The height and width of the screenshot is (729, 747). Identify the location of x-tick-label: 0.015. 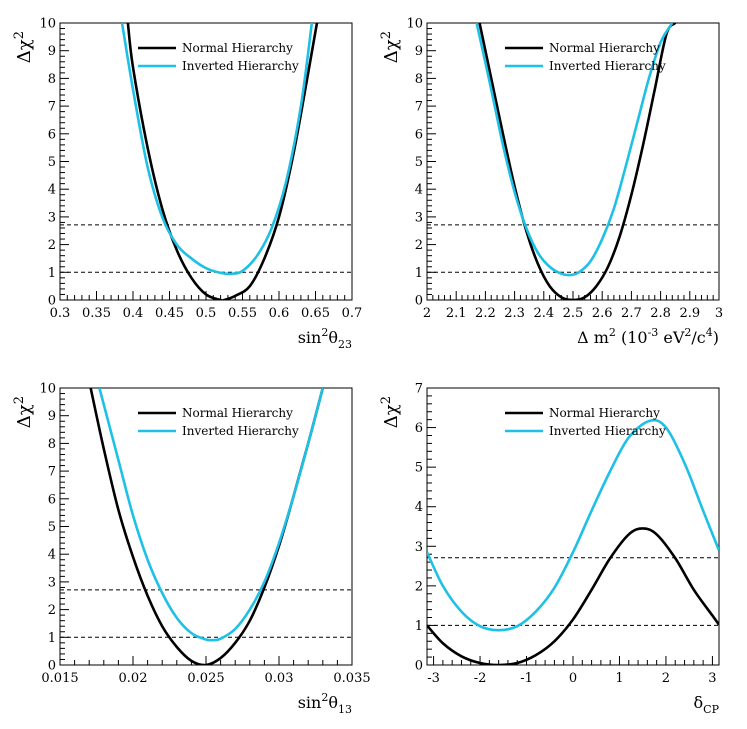
(59, 678).